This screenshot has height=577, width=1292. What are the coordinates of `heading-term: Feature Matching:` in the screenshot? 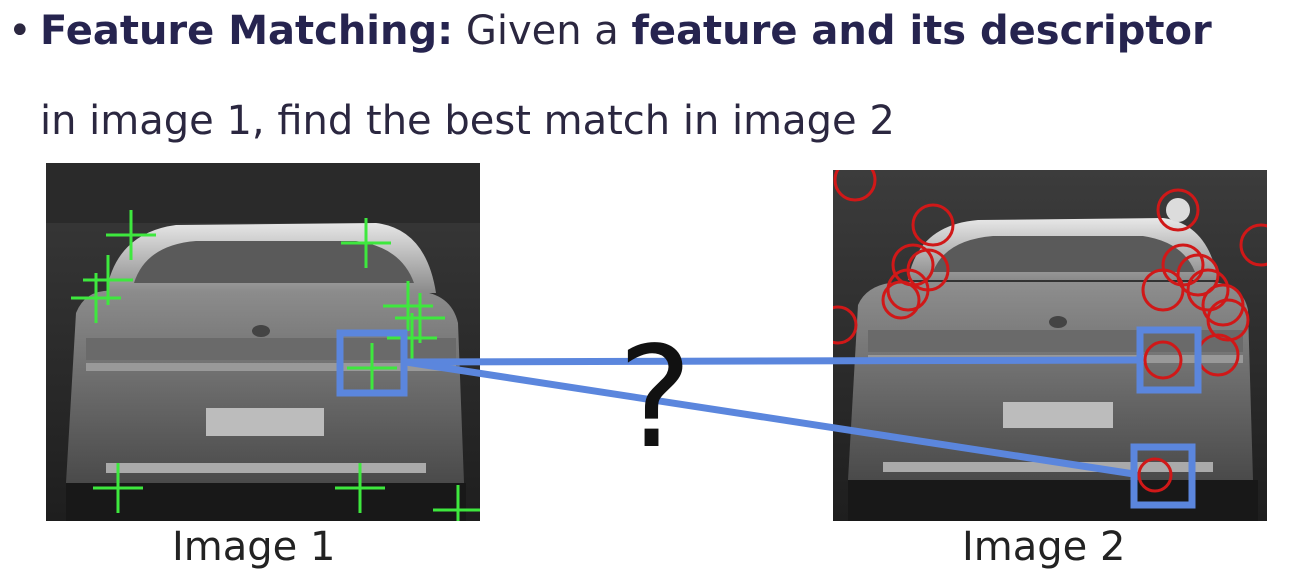 It's located at (247, 31).